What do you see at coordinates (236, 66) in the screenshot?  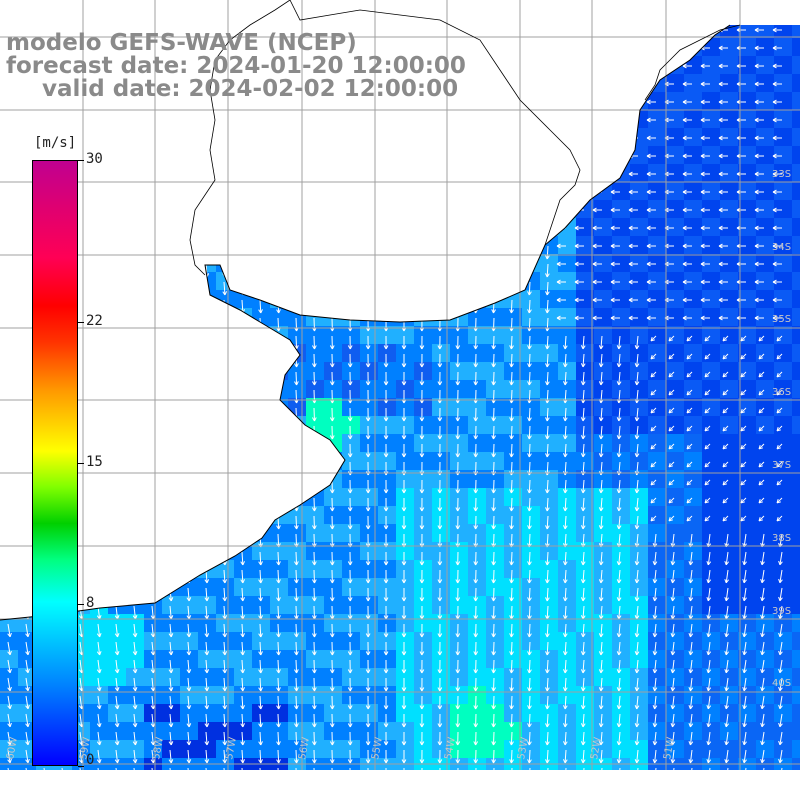 I see `title-forecast-date: forecast date: 2024-01-20 12:00:00` at bounding box center [236, 66].